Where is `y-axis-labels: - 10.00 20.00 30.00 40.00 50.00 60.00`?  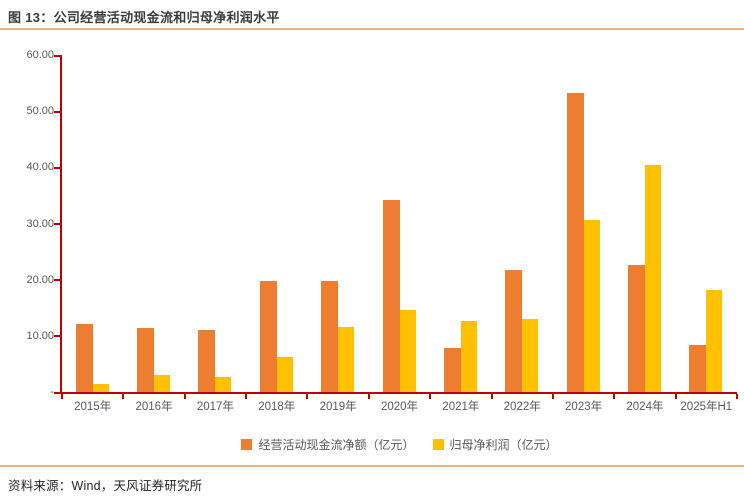
y-axis-labels: - 10.00 20.00 30.00 40.00 50.00 60.00 is located at coordinates (27, 223).